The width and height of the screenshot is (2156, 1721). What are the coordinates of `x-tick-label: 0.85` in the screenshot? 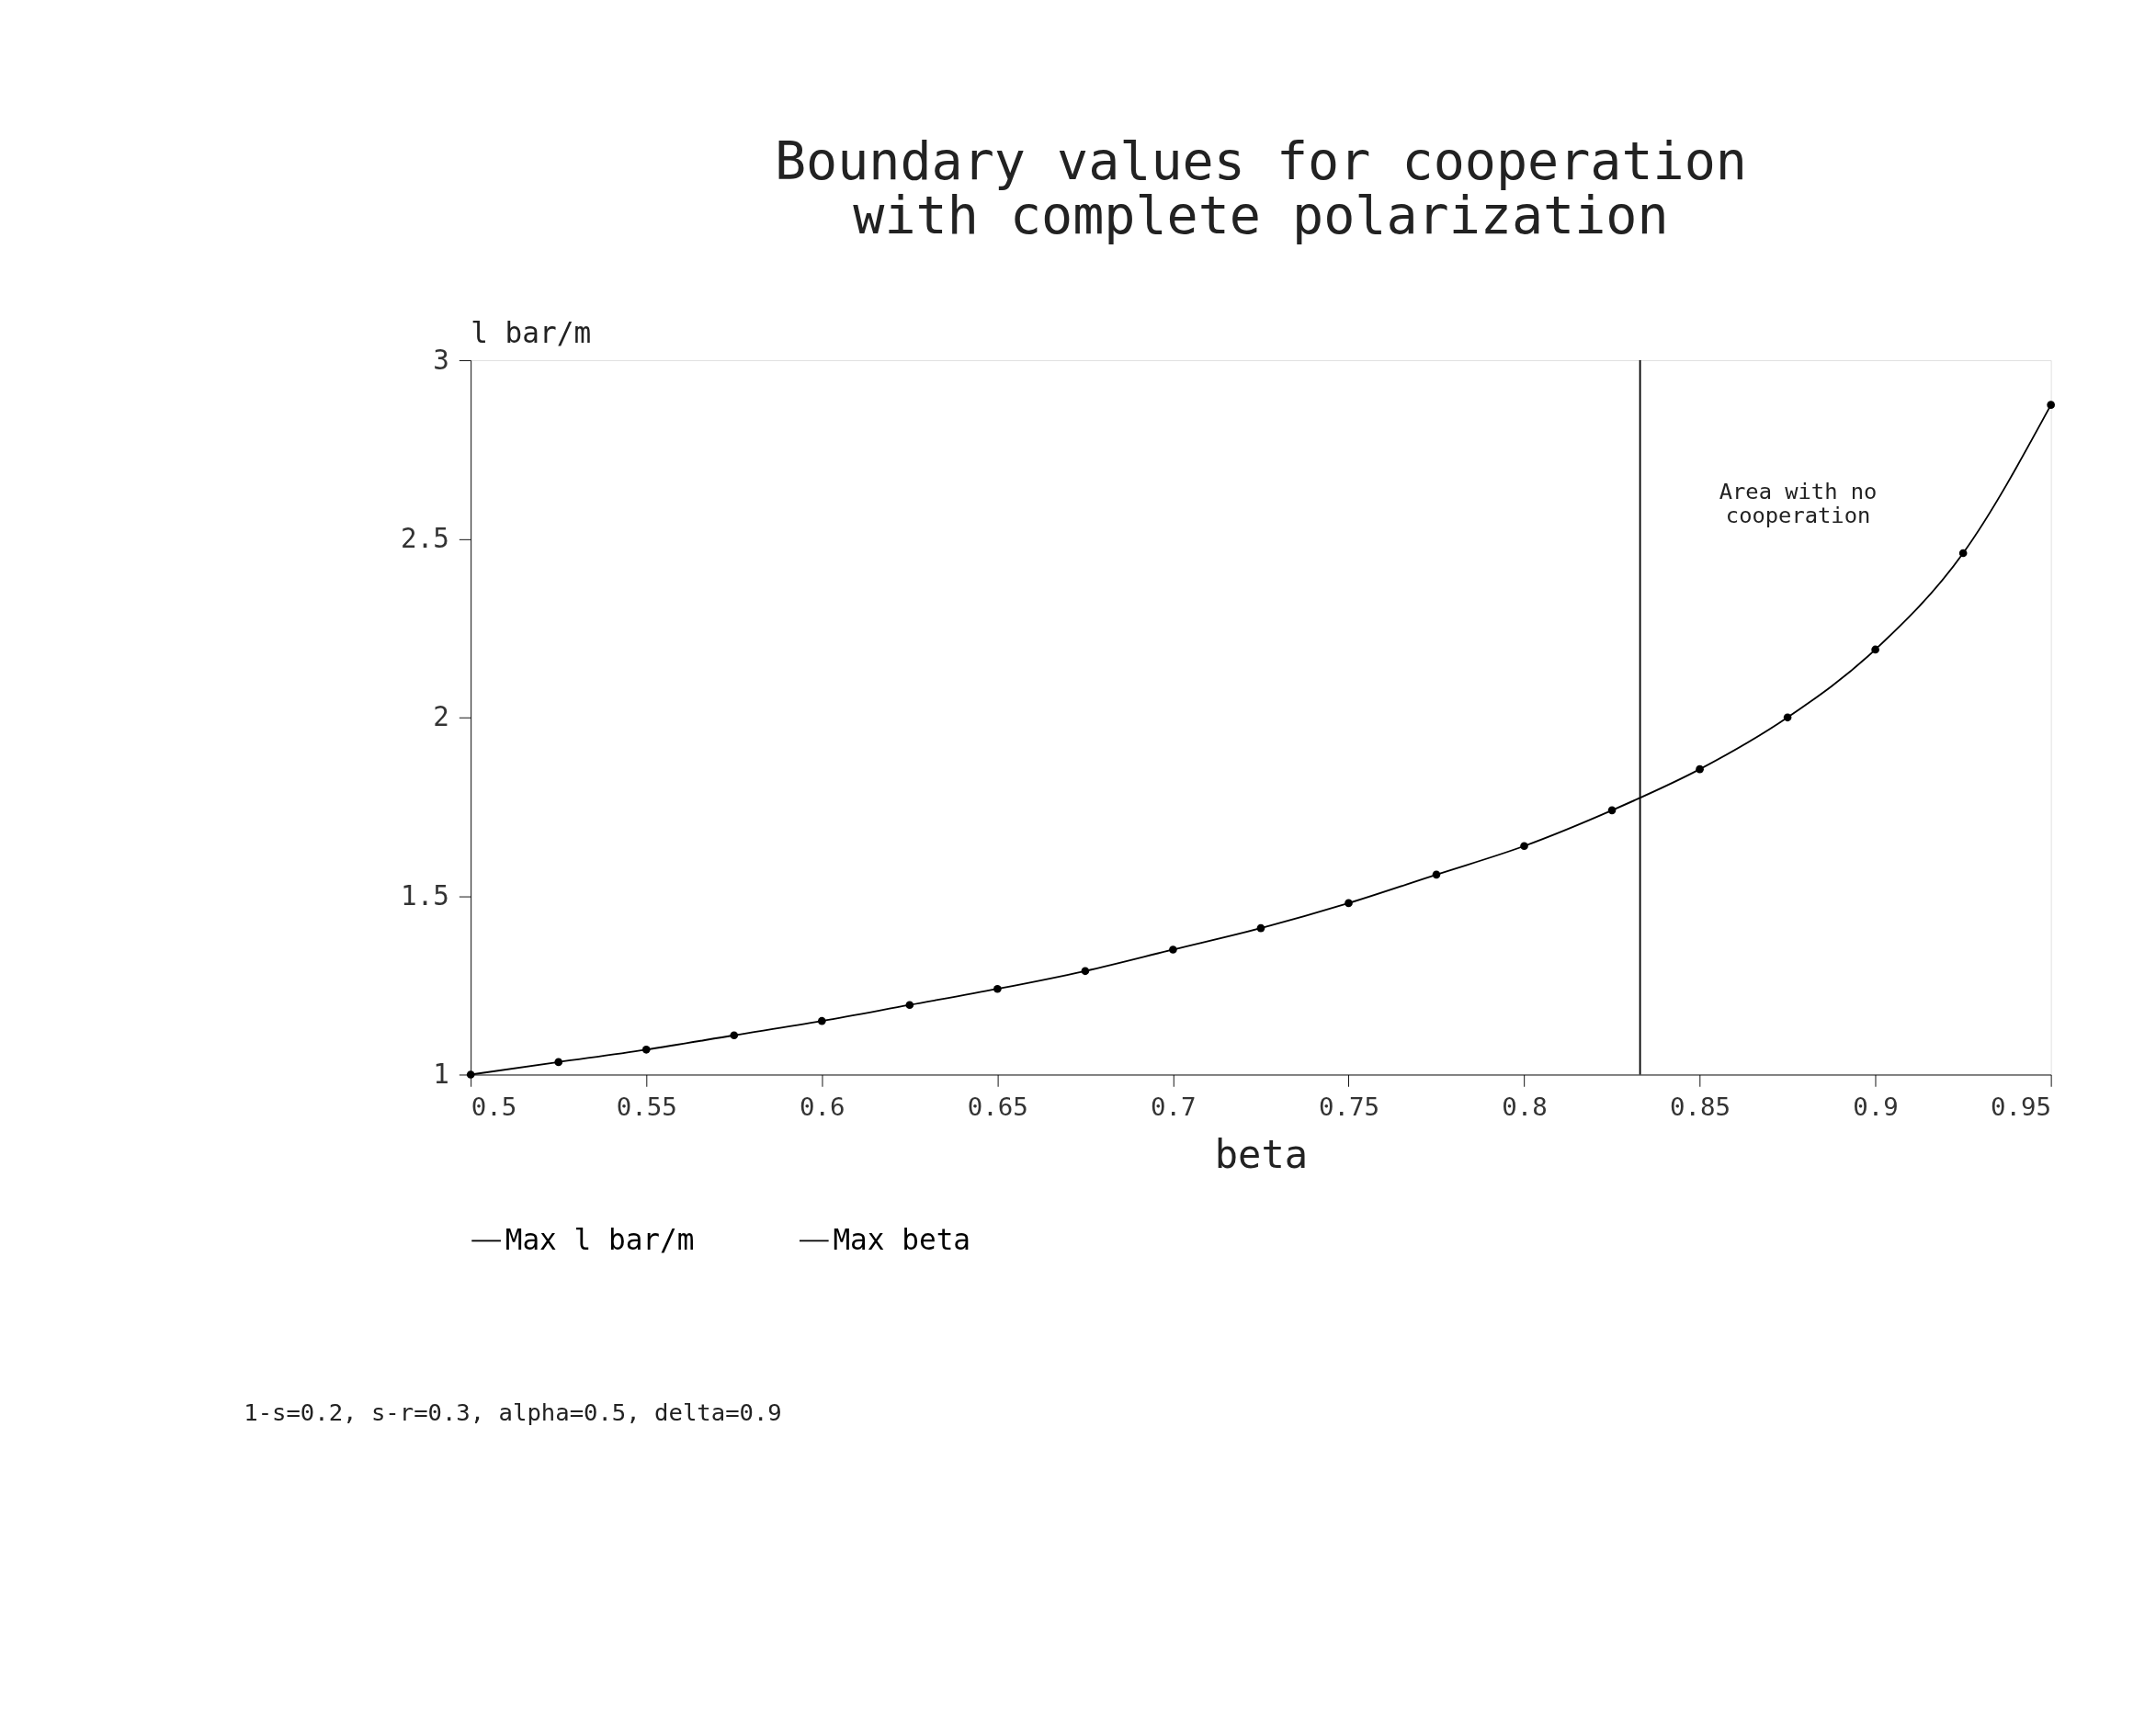 It's located at (1700, 1106).